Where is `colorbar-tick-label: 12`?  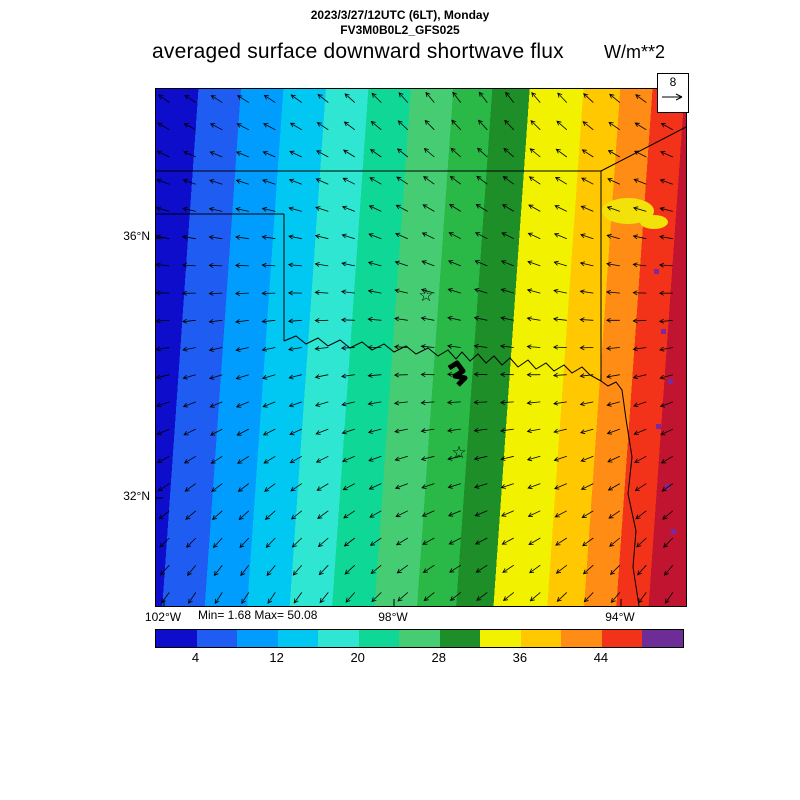 colorbar-tick-label: 12 is located at coordinates (276, 657).